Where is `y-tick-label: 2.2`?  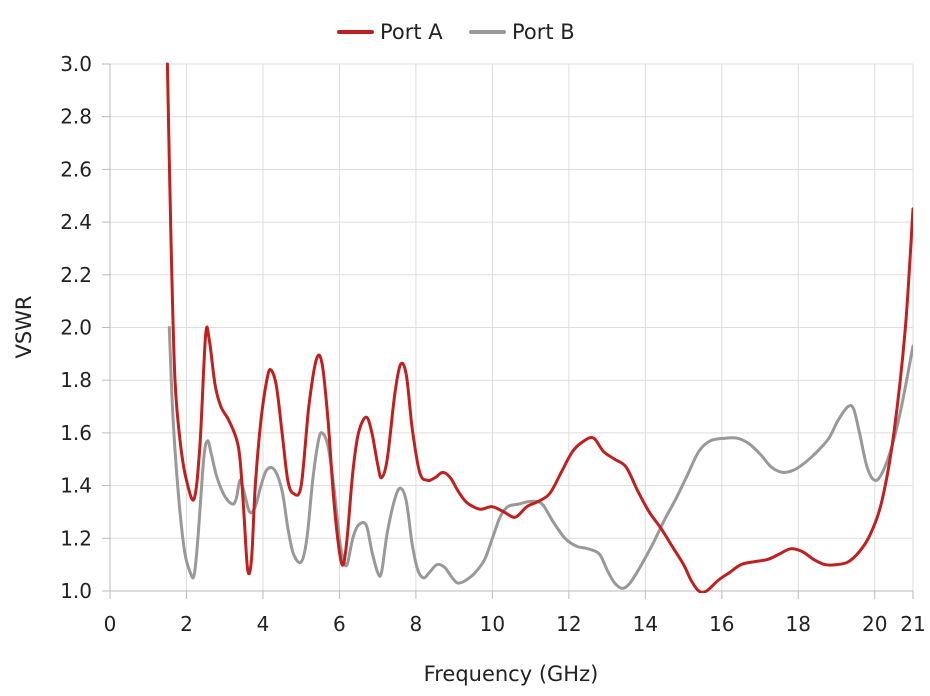 y-tick-label: 2.2 is located at coordinates (76, 275).